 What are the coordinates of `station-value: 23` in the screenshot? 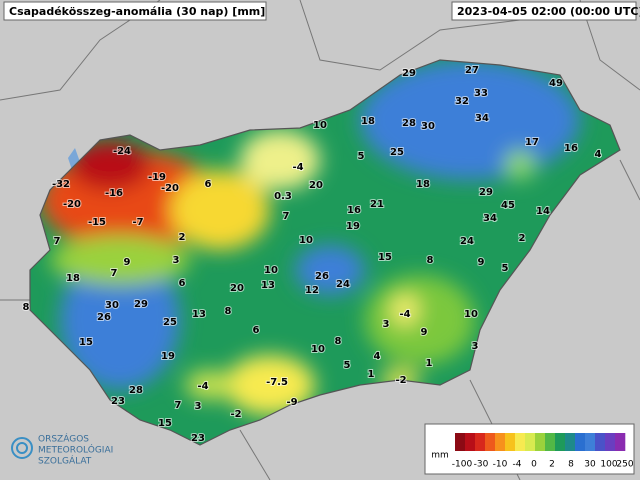 It's located at (198, 438).